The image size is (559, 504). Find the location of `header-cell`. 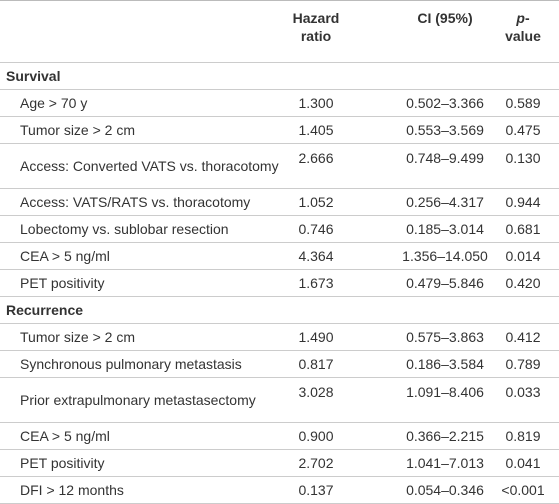

header-cell is located at coordinates (140, 31).